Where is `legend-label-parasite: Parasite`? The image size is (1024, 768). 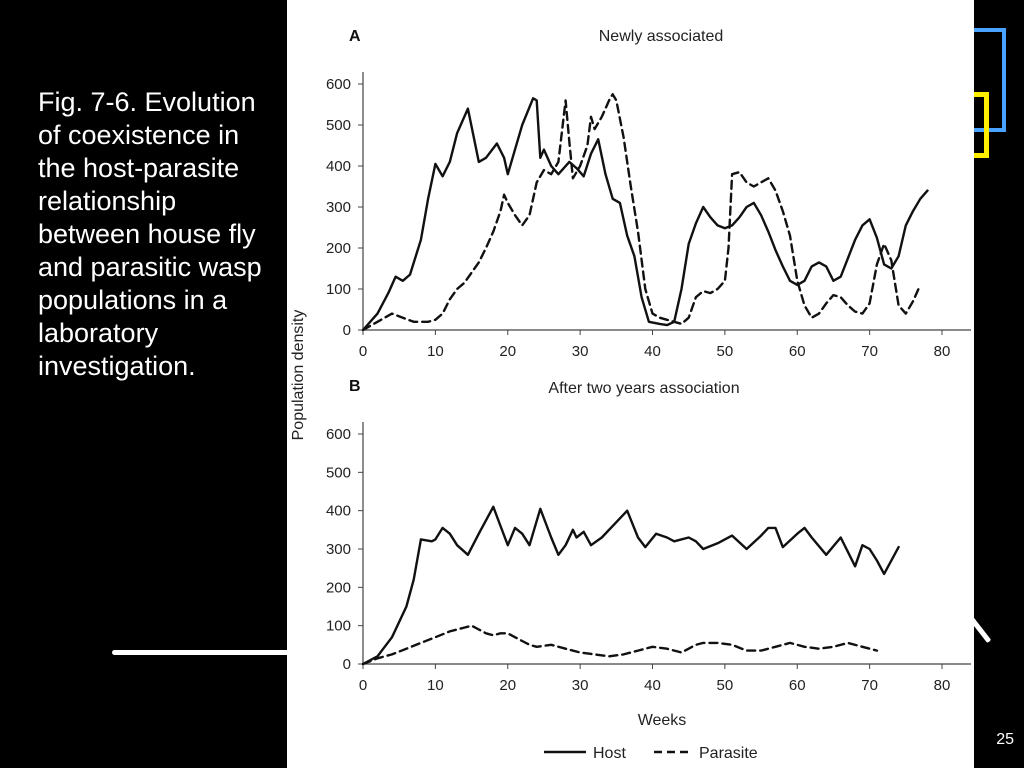 legend-label-parasite: Parasite is located at coordinates (728, 753).